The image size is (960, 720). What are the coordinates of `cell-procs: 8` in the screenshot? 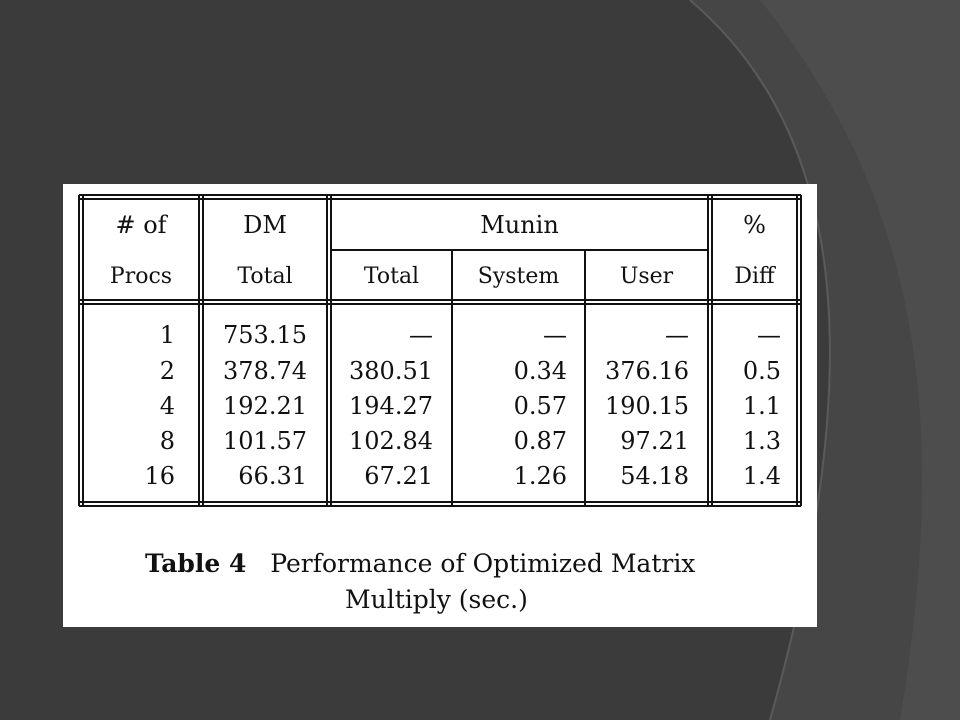 It's located at (167, 441).